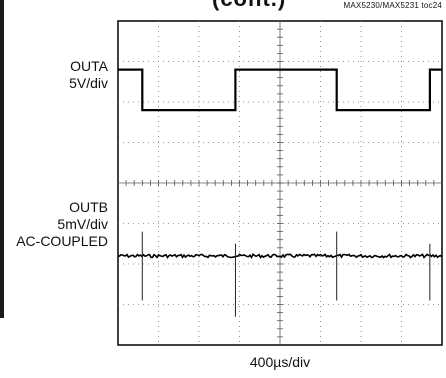 The width and height of the screenshot is (446, 378). What do you see at coordinates (280, 90) in the screenshot?
I see `outa-trace` at bounding box center [280, 90].